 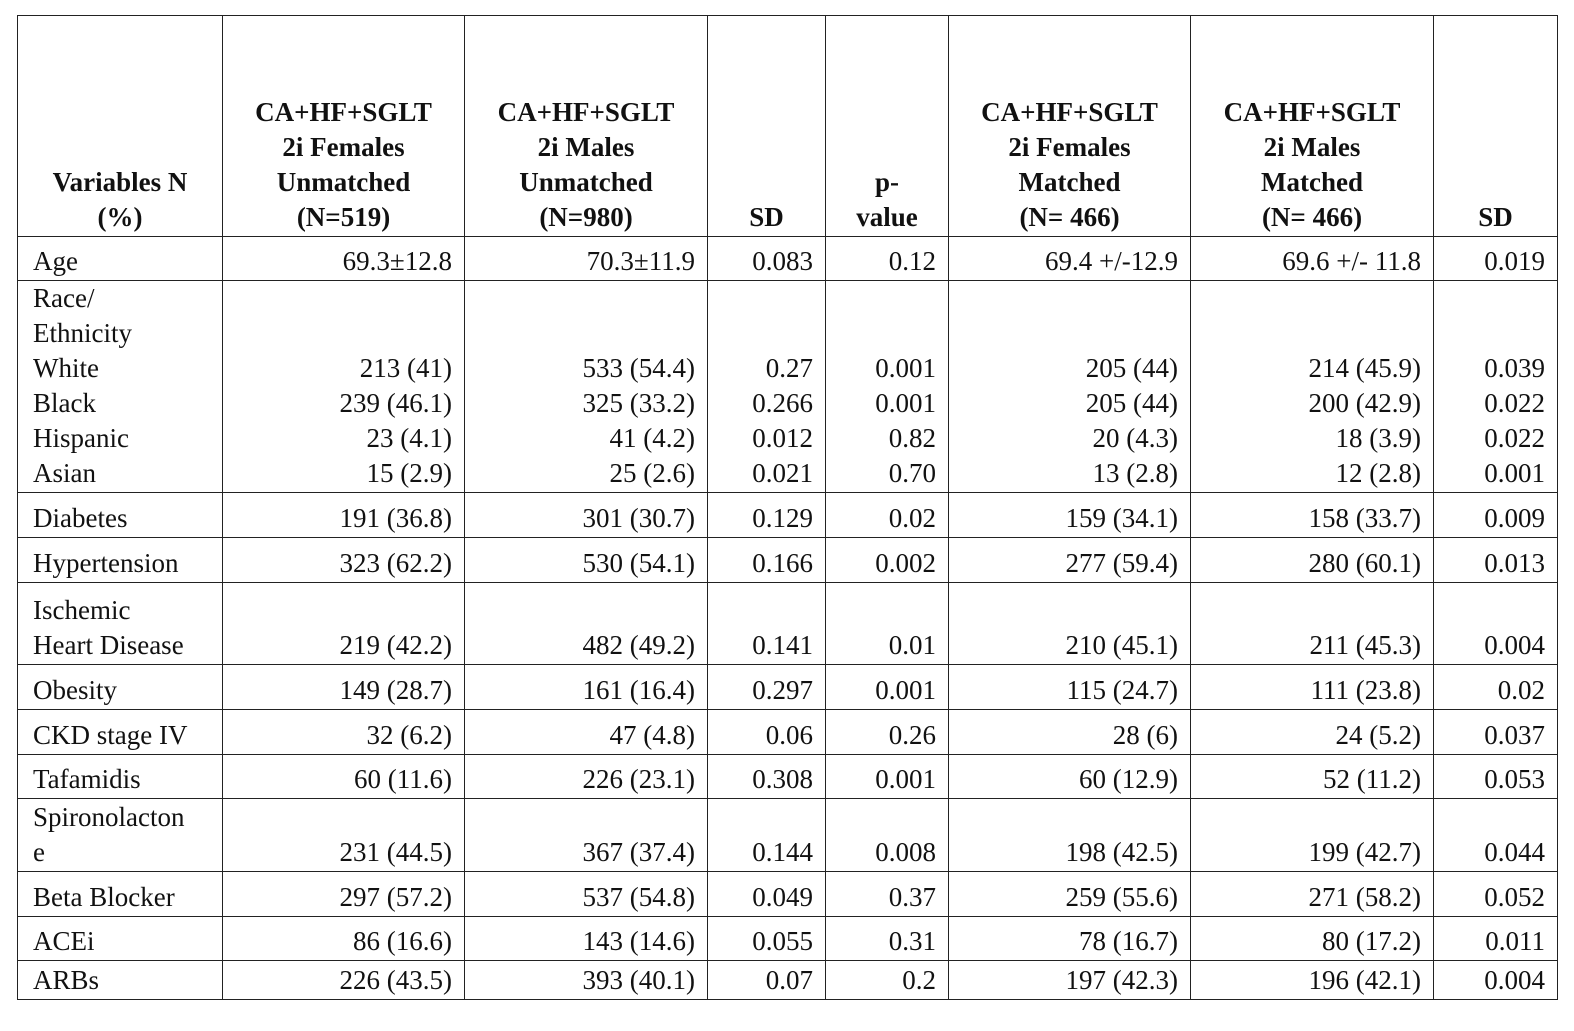 What do you see at coordinates (887, 386) in the screenshot?
I see `data-cell: 0.001 0.001 0.82 0.70` at bounding box center [887, 386].